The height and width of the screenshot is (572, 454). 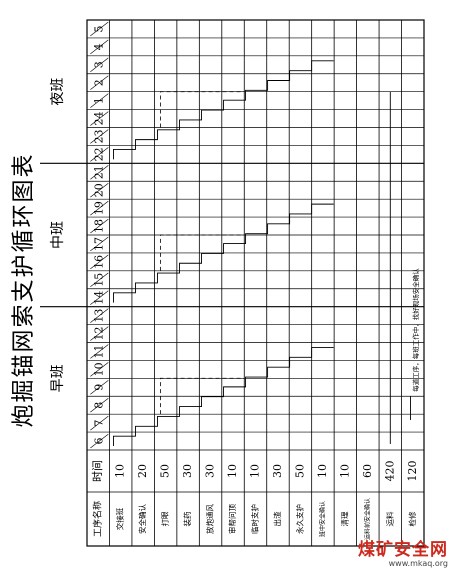 What do you see at coordinates (58, 235) in the screenshot?
I see `shift-label: 中班` at bounding box center [58, 235].